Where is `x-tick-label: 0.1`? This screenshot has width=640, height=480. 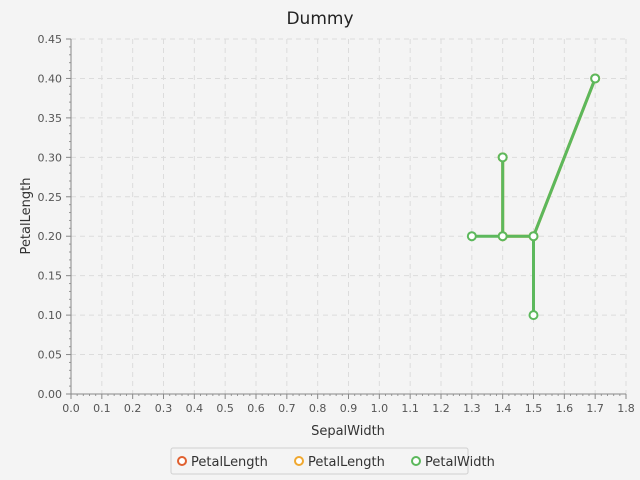
x-tick-label: 0.1 is located at coordinates (102, 408).